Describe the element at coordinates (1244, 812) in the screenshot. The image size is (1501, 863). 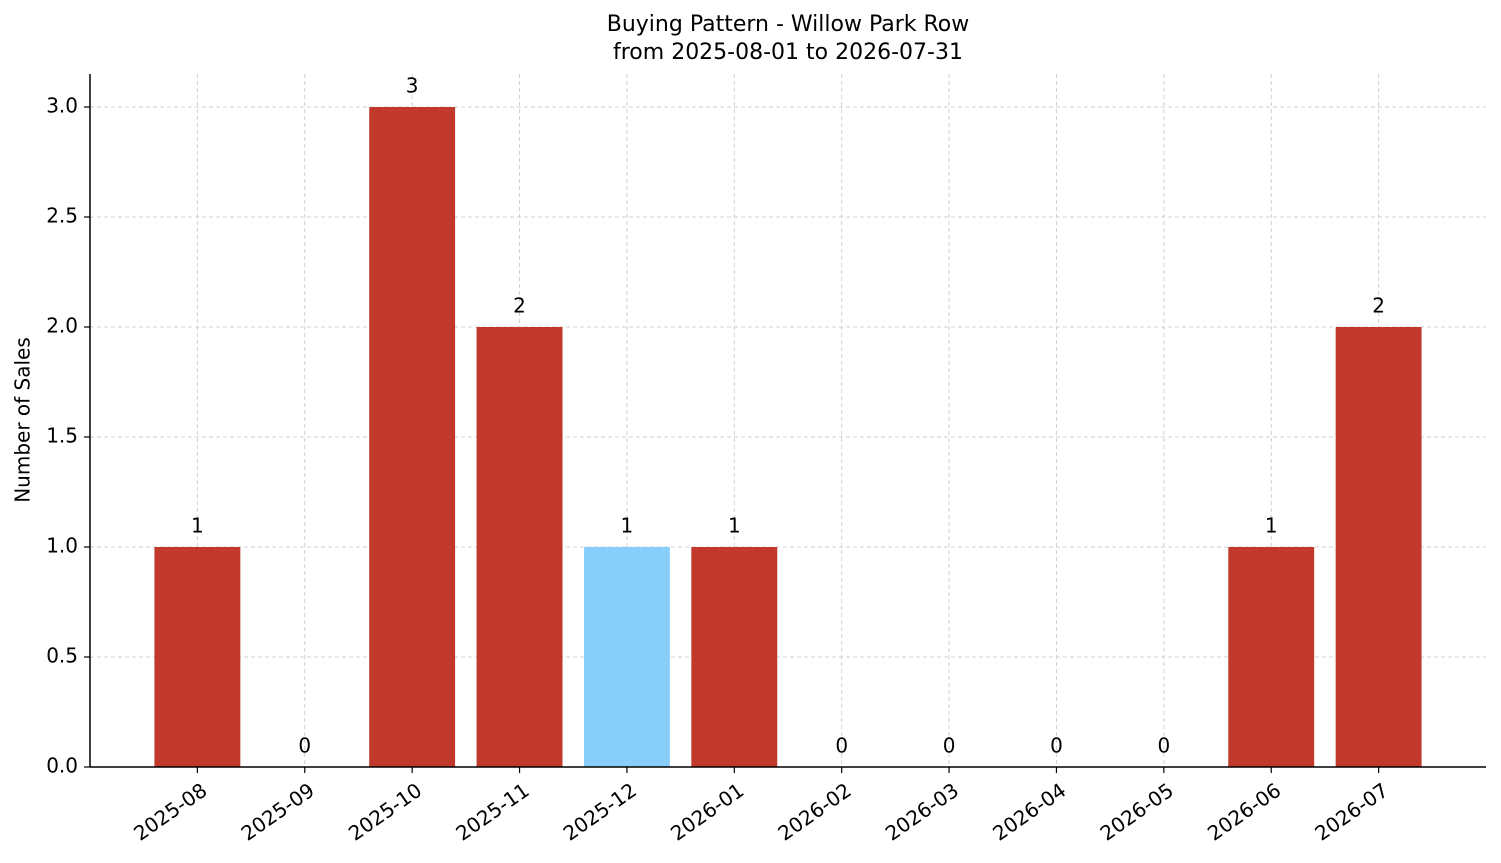
I see `x-tick-label: 2026-06` at that location.